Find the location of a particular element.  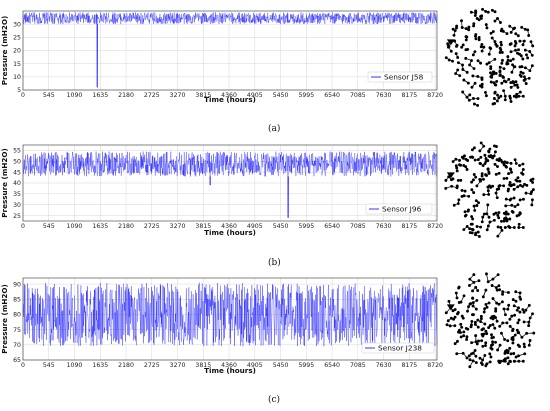

x-tick-label: 4360 is located at coordinates (229, 365).